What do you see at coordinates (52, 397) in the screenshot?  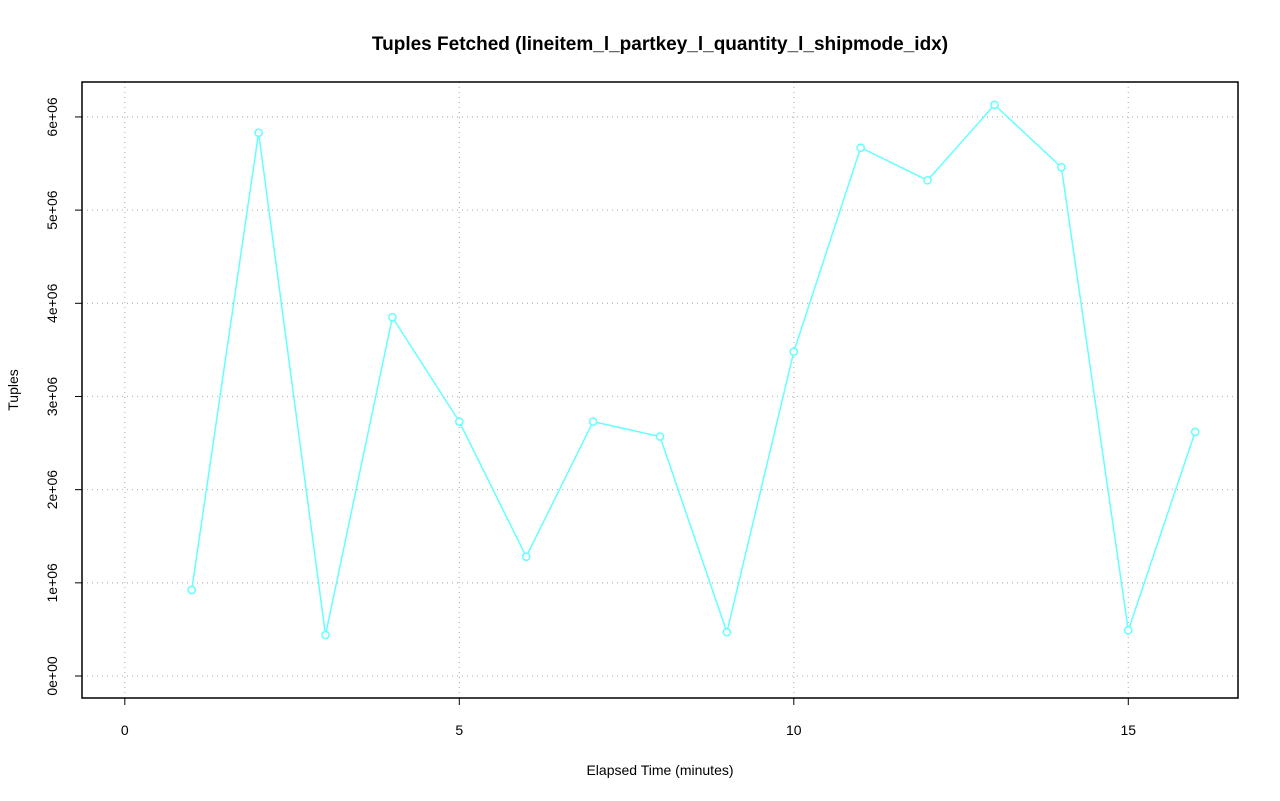 I see `y-tick-label: 3e+06` at bounding box center [52, 397].